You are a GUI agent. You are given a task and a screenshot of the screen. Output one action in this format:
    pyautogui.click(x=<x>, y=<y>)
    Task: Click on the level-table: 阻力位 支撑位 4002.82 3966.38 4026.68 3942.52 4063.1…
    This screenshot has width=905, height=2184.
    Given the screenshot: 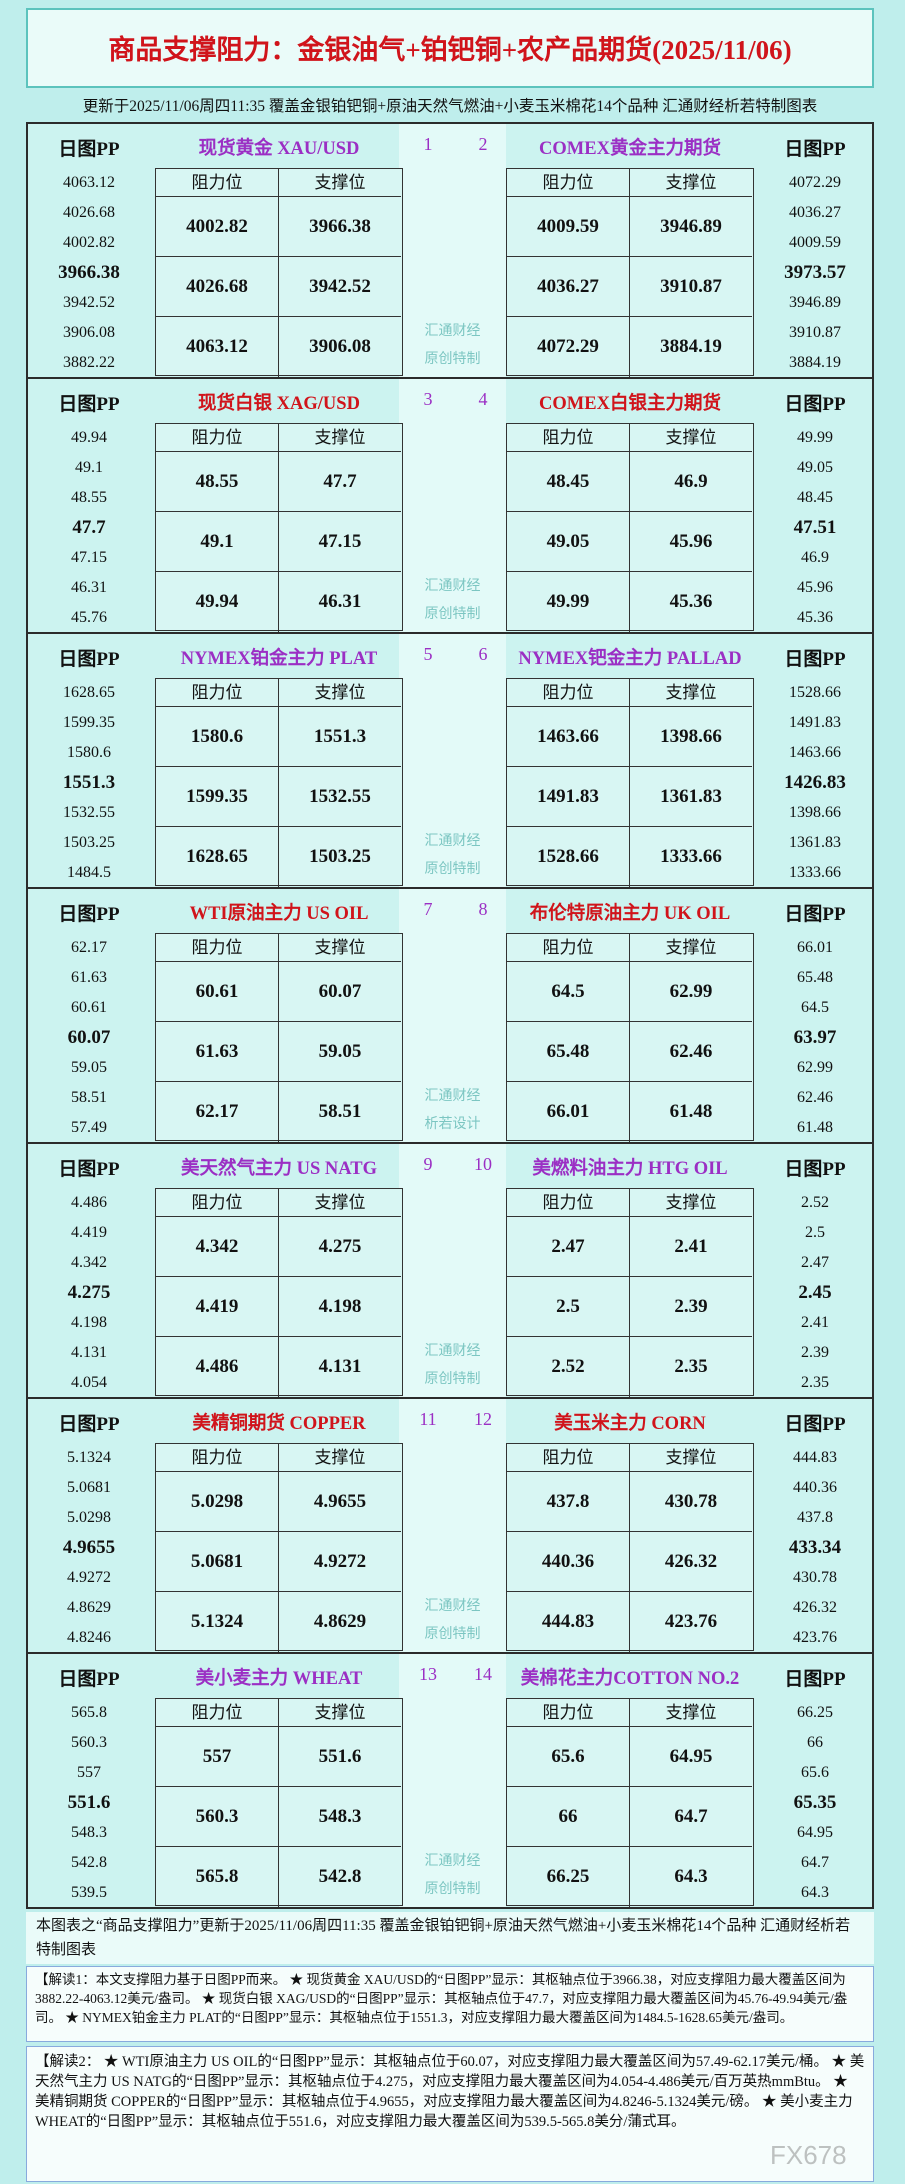 What is the action you would take?
    pyautogui.click(x=279, y=272)
    